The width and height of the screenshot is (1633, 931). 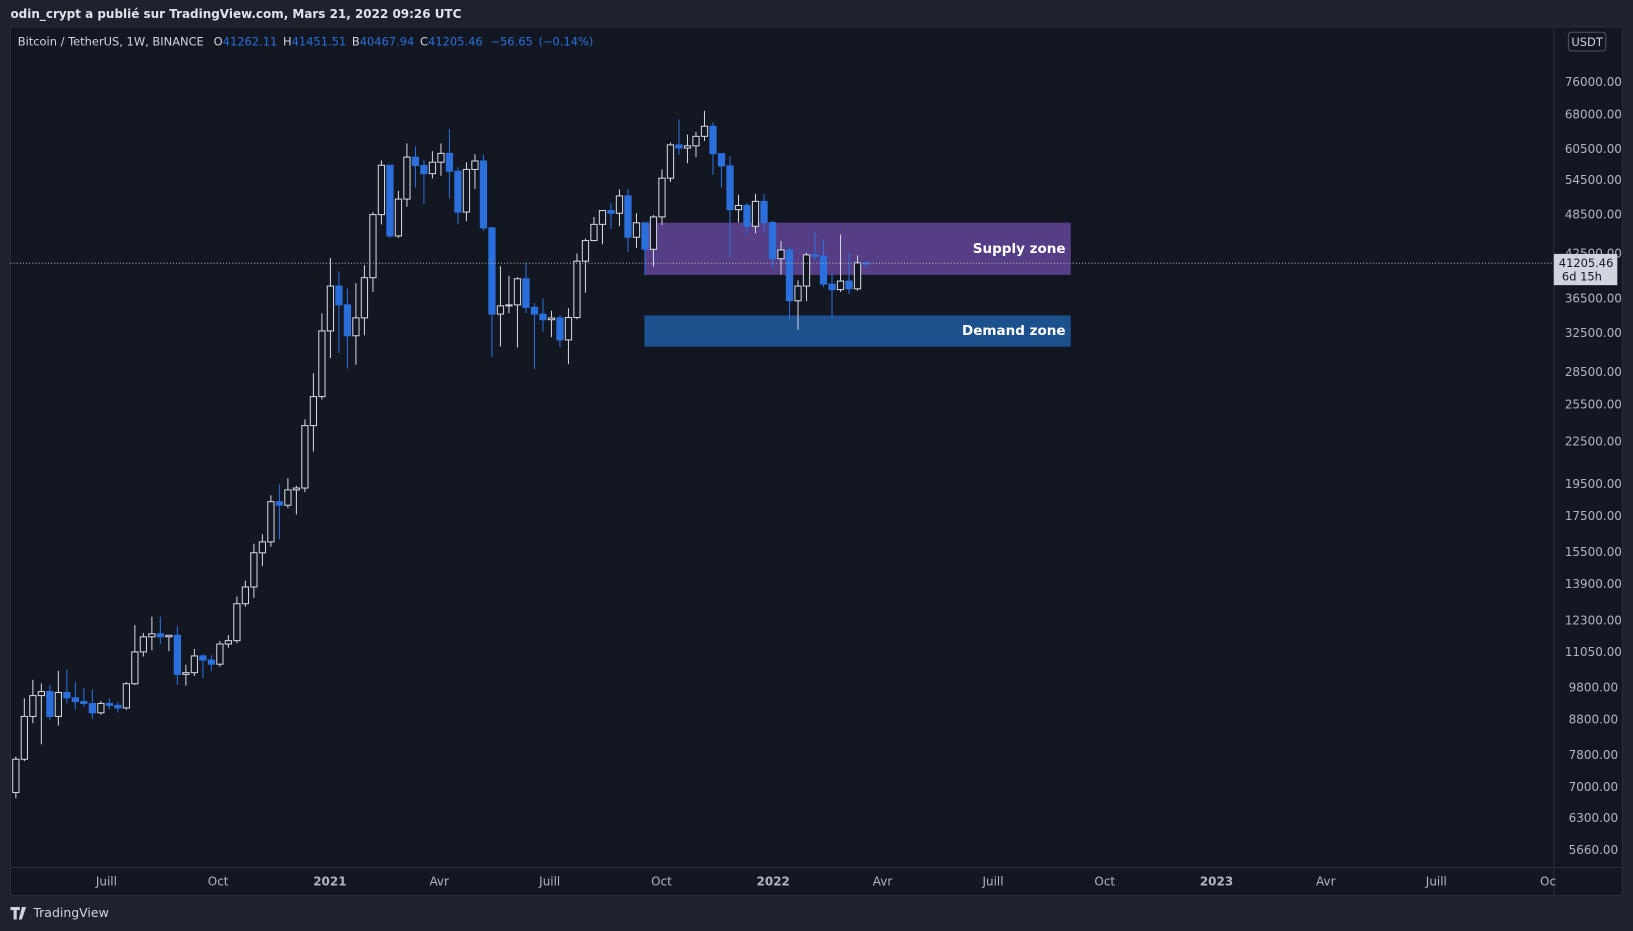 I want to click on y-tick-label: 5660.00, so click(x=1594, y=850).